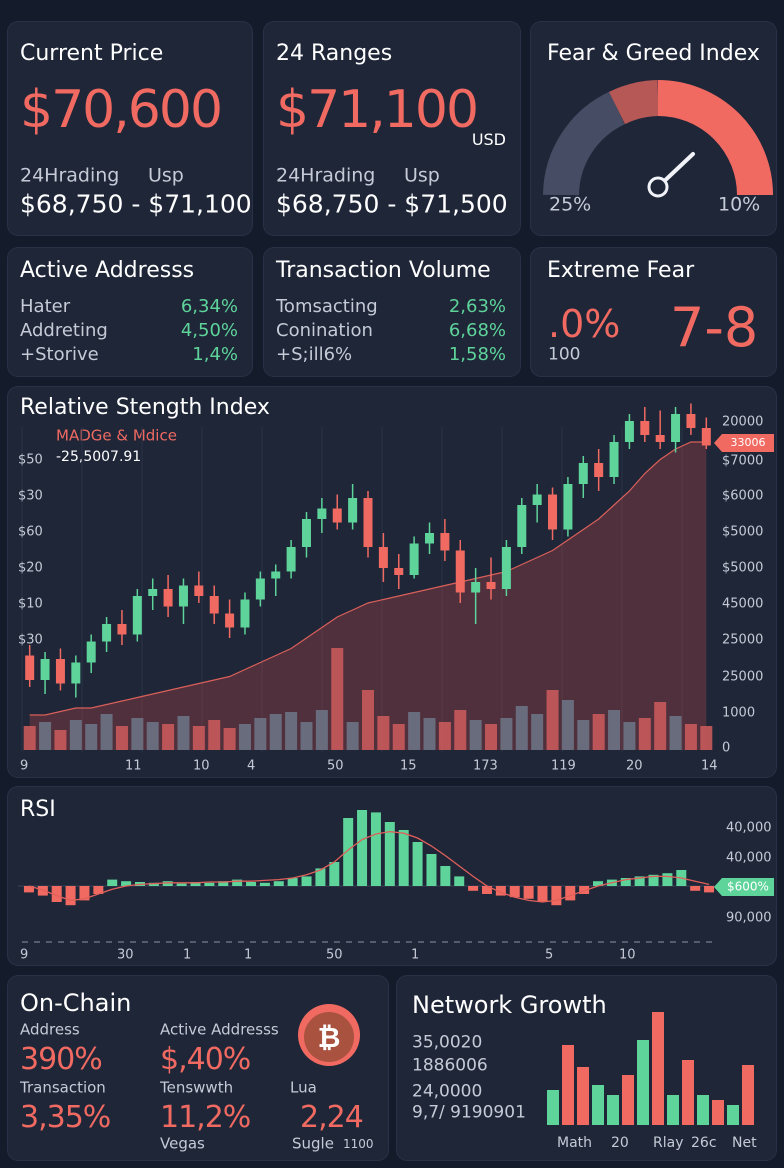 This screenshot has height=1168, width=784. I want to click on icon-glyph: ₿, so click(329, 1037).